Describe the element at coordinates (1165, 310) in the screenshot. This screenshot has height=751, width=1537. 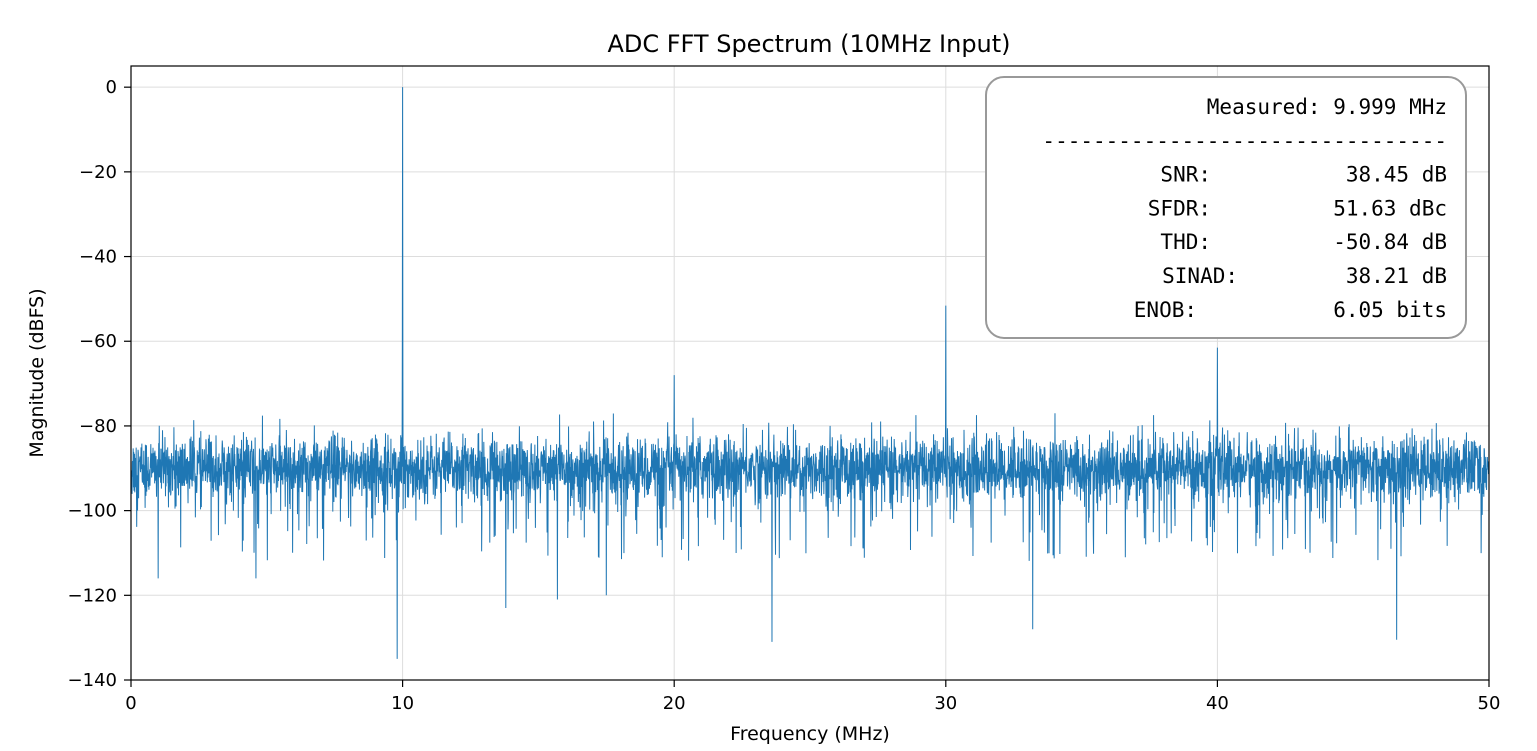
I see `annotation-label: ENOB:` at that location.